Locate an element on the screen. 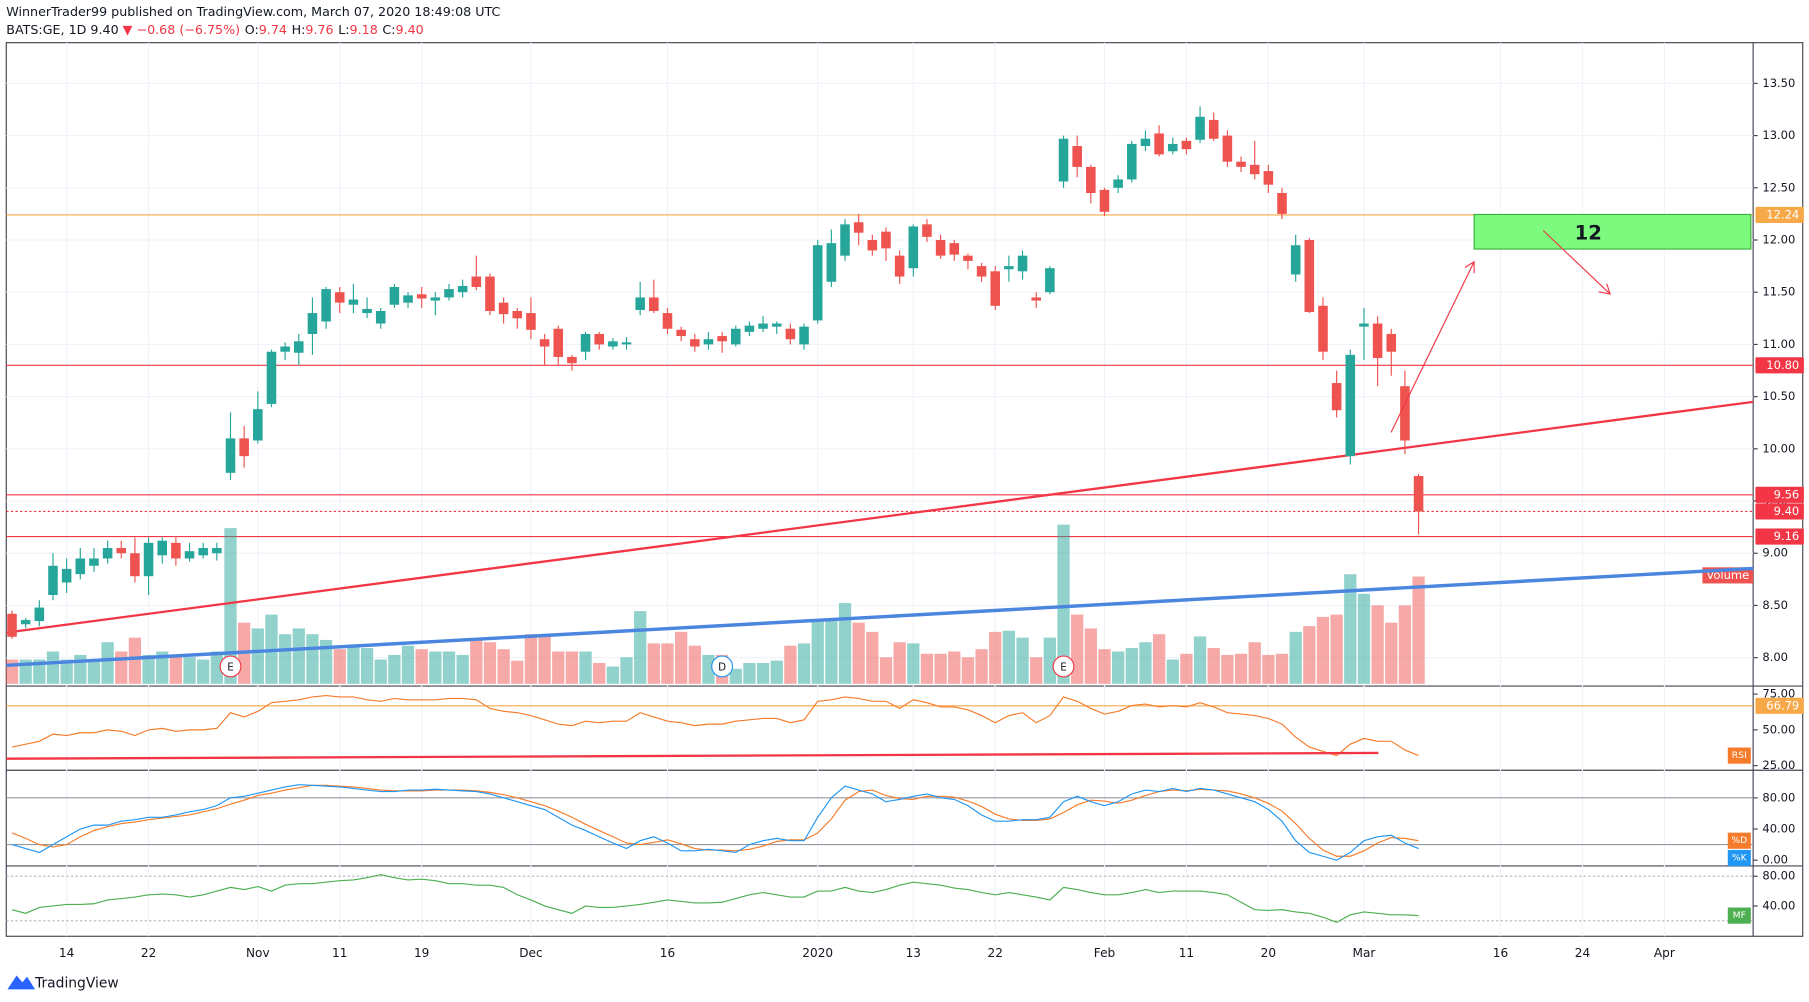 This screenshot has height=1002, width=1809. y-tick-label: 40.00 is located at coordinates (1778, 905).